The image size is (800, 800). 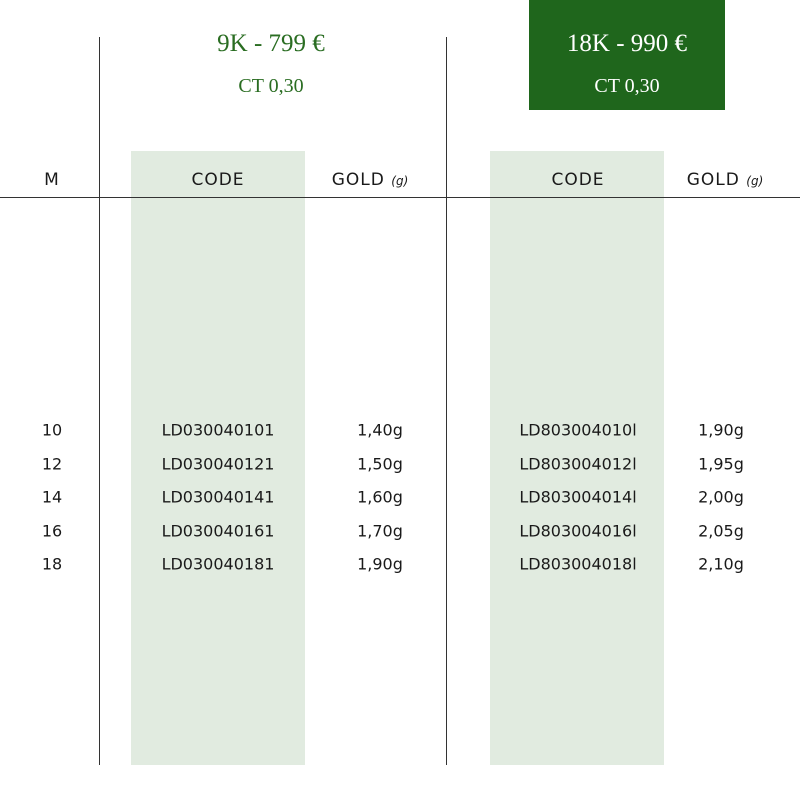 I want to click on size-cell: 14, so click(x=52, y=497).